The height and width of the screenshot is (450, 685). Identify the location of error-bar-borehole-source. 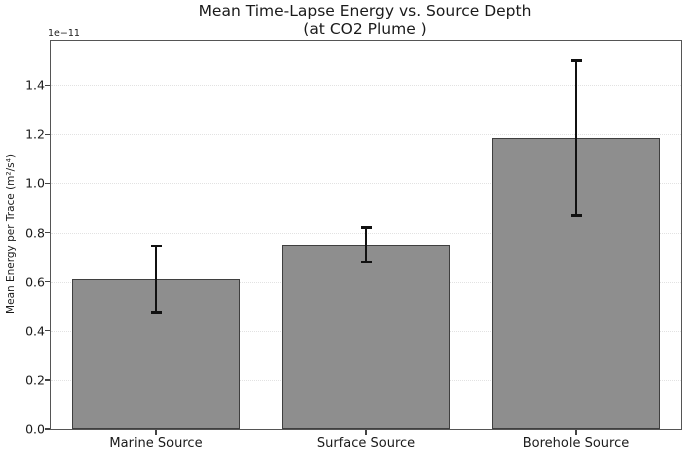
(576, 138).